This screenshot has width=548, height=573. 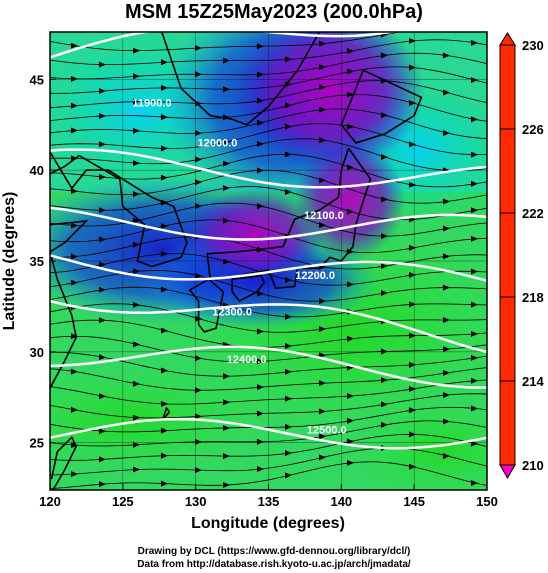 I want to click on y-axis-title: Latitude (degrees), so click(x=9, y=261).